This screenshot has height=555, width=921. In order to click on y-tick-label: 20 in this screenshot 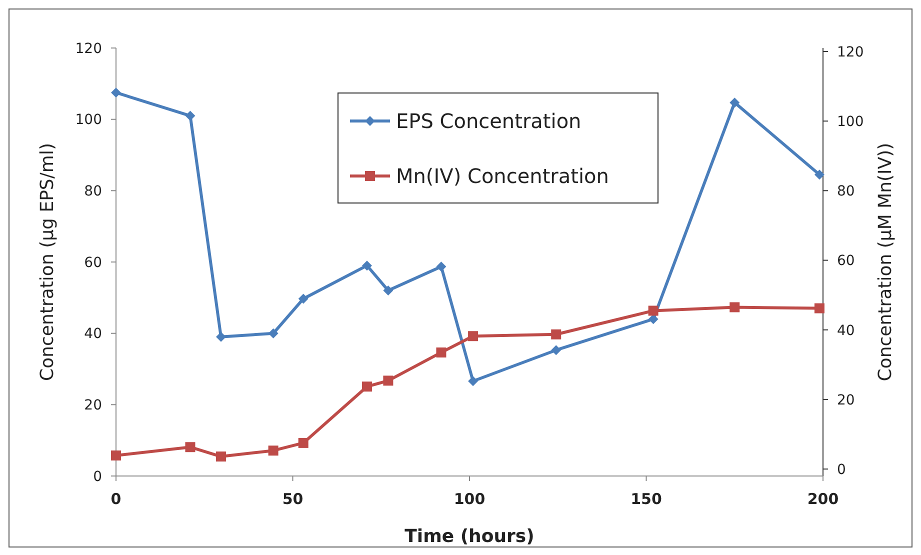, I will do `click(93, 406)`.